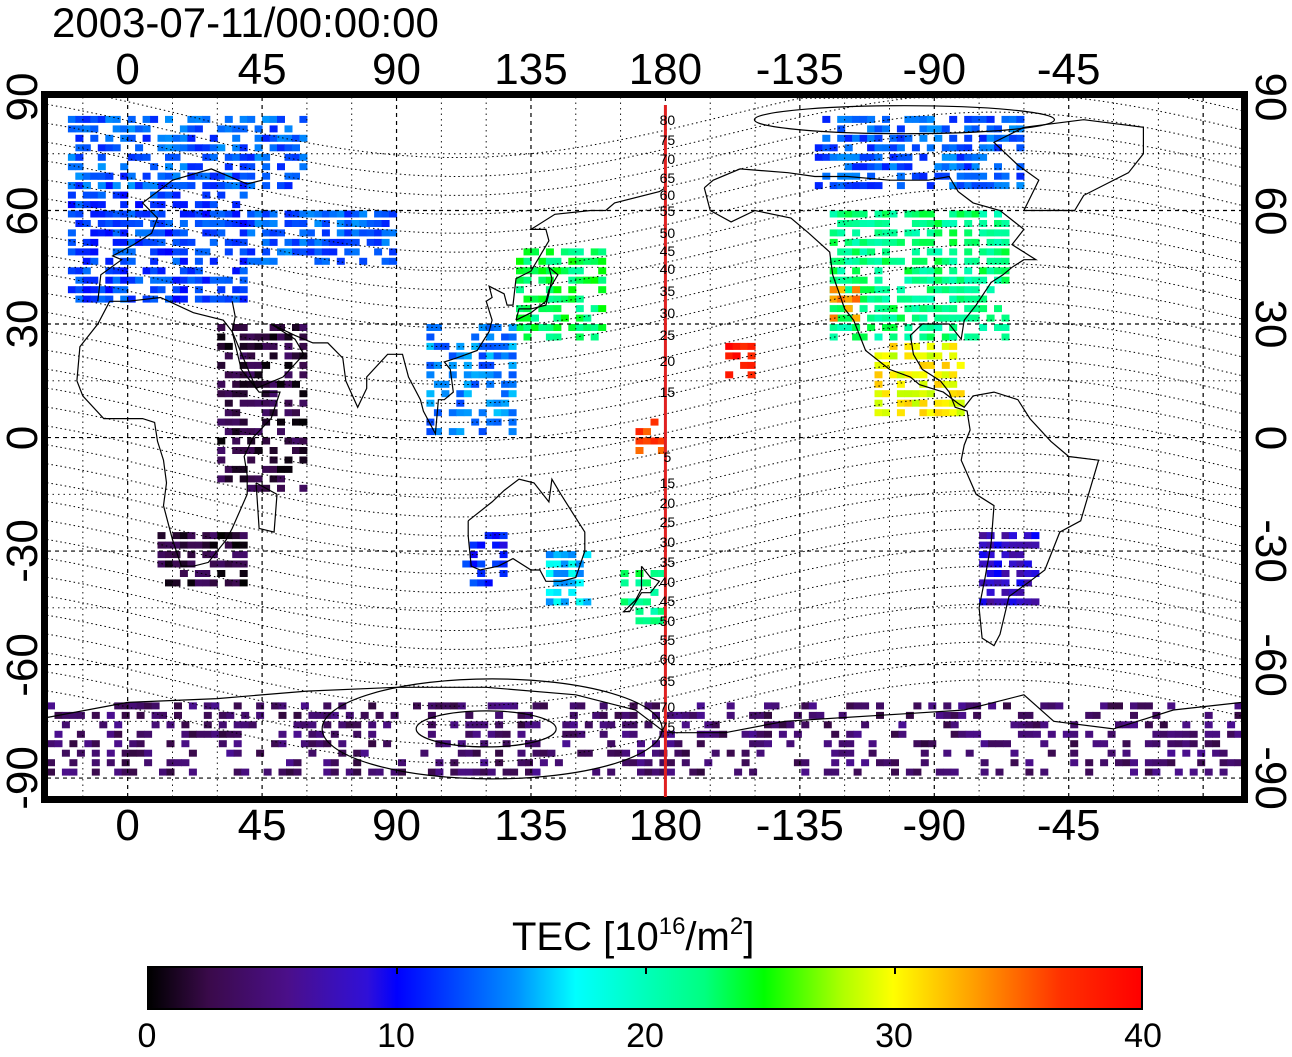 The image size is (1292, 1057). I want to click on tick-left-label: 60, so click(23, 210).